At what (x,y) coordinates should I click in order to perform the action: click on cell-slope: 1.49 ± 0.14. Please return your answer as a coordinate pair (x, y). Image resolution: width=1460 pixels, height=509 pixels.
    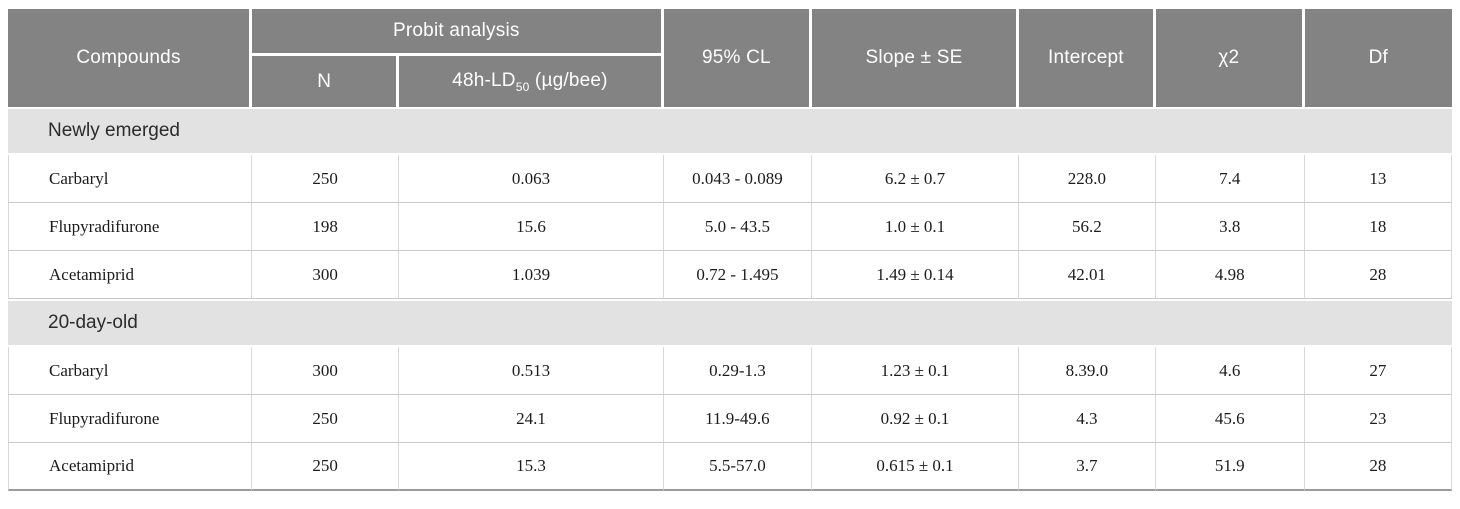
    Looking at the image, I should click on (915, 275).